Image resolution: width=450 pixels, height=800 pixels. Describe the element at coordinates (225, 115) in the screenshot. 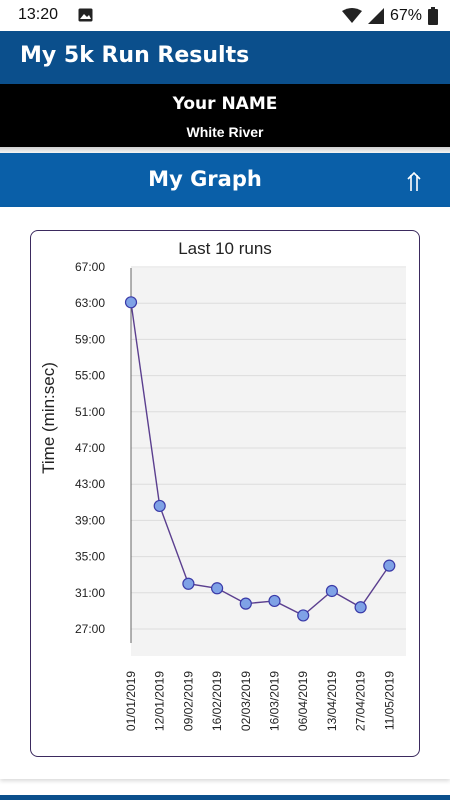

I see `runner-banner: Your NAME White River` at that location.